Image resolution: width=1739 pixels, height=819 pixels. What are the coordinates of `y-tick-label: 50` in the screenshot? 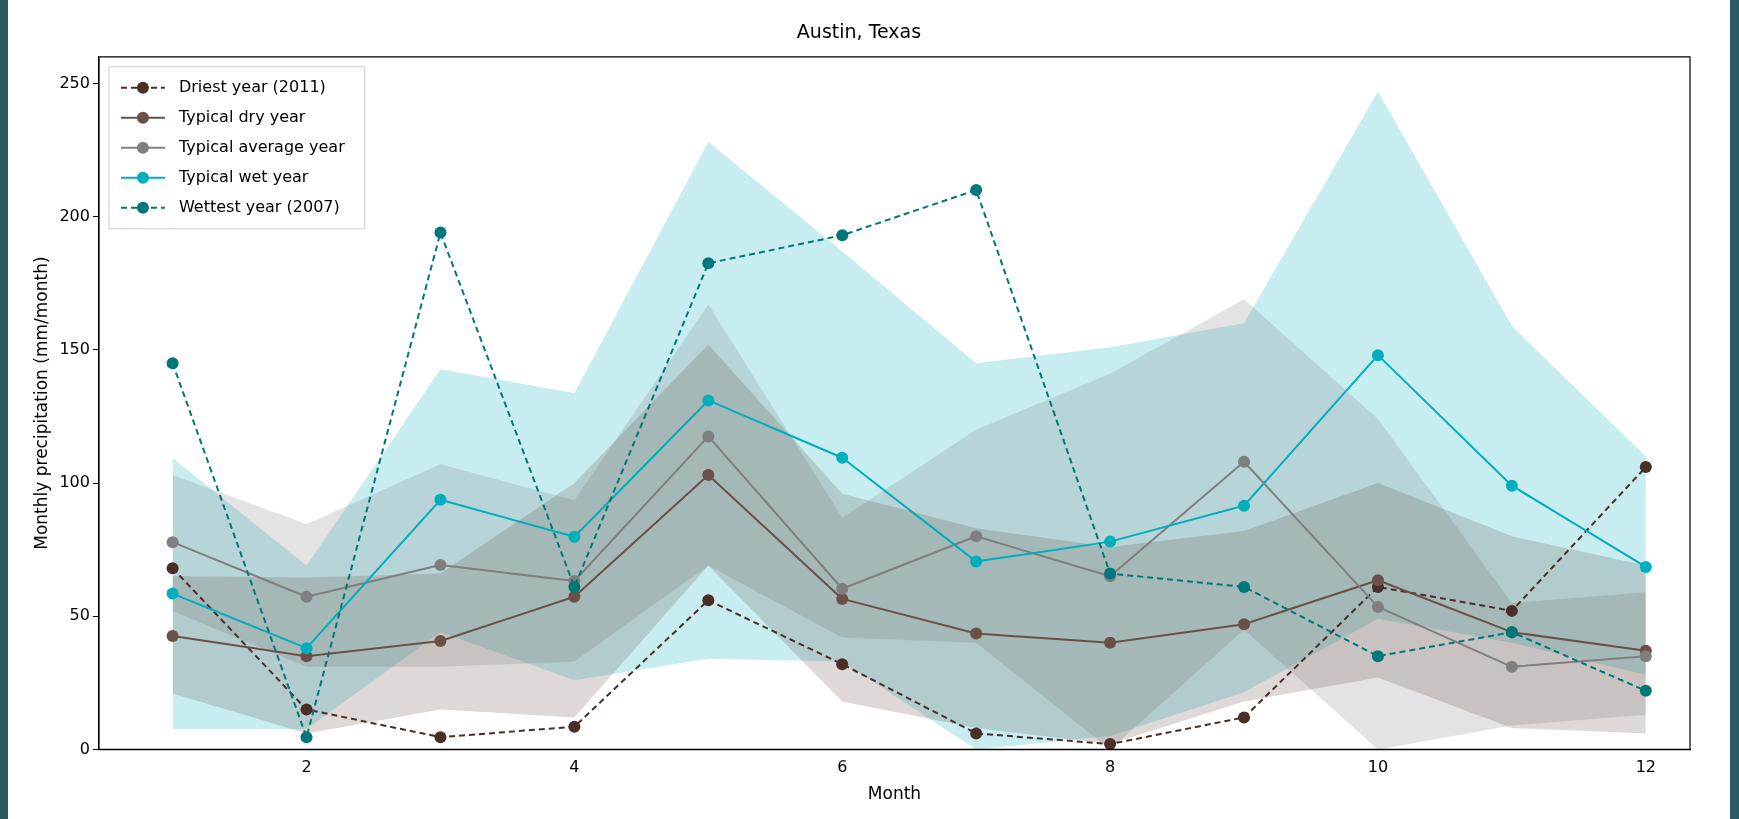 It's located at (79, 615).